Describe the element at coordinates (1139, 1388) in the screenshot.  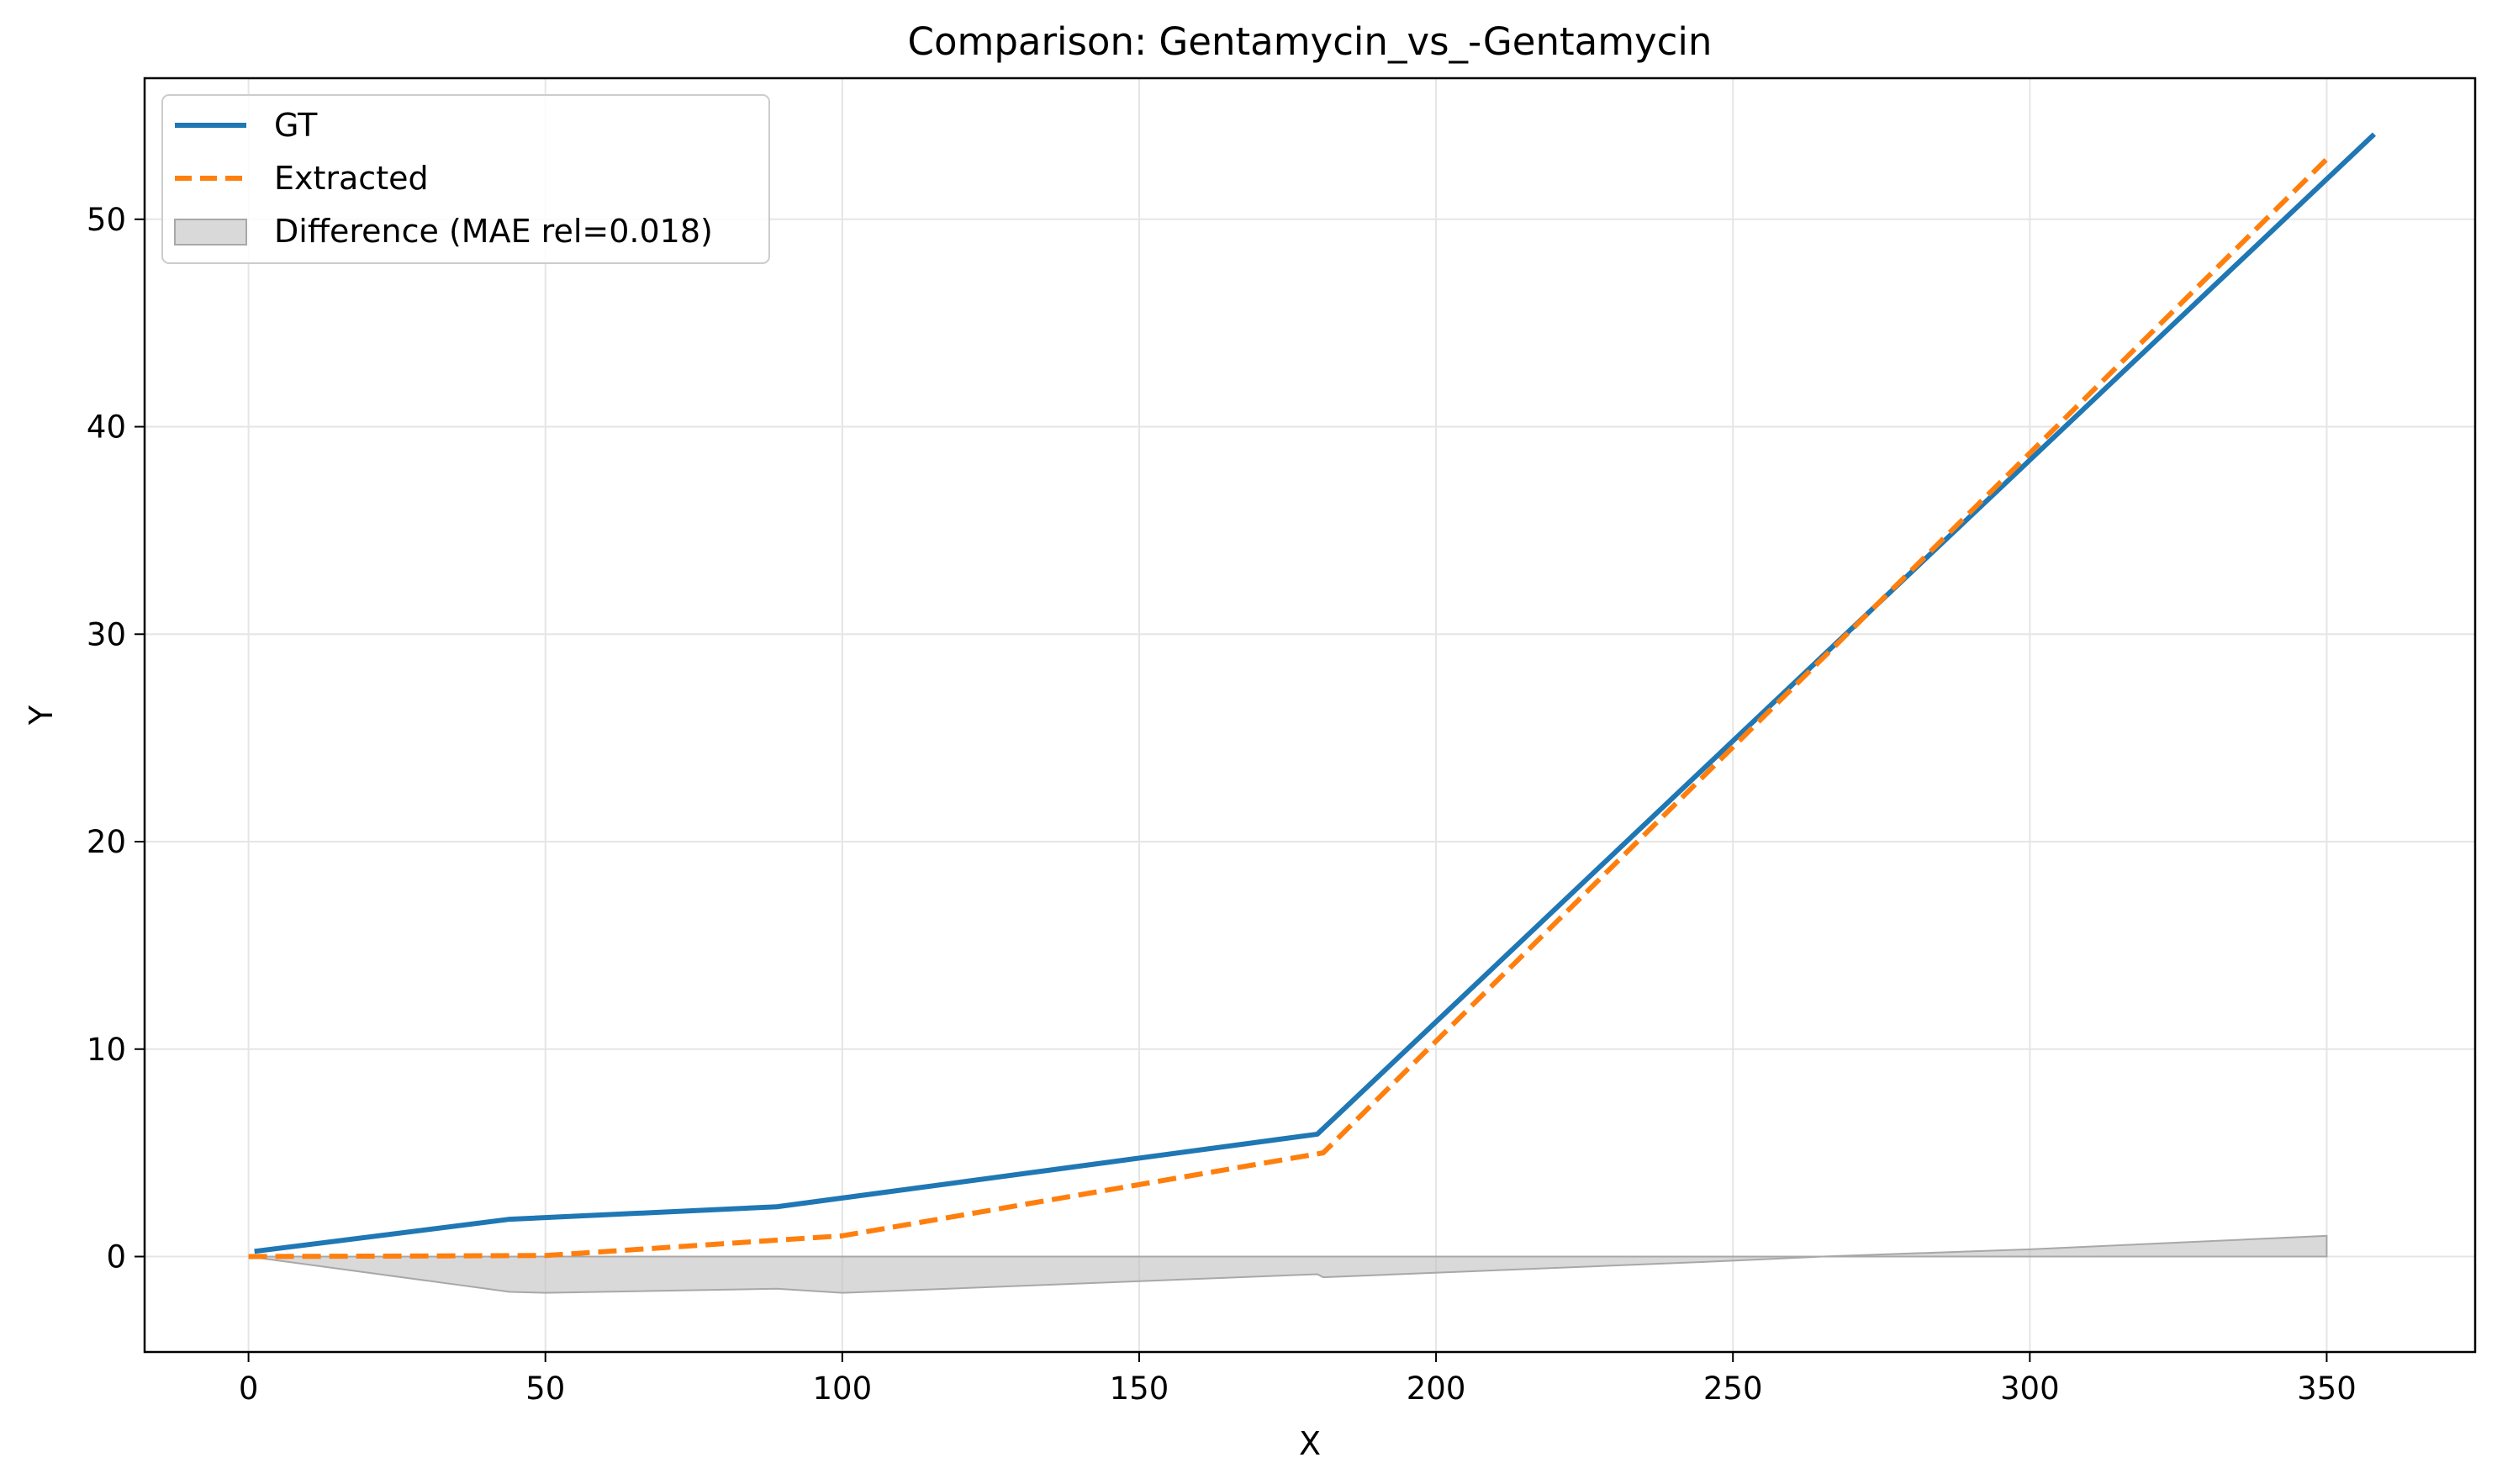
I see `x-tick-label: 150` at that location.